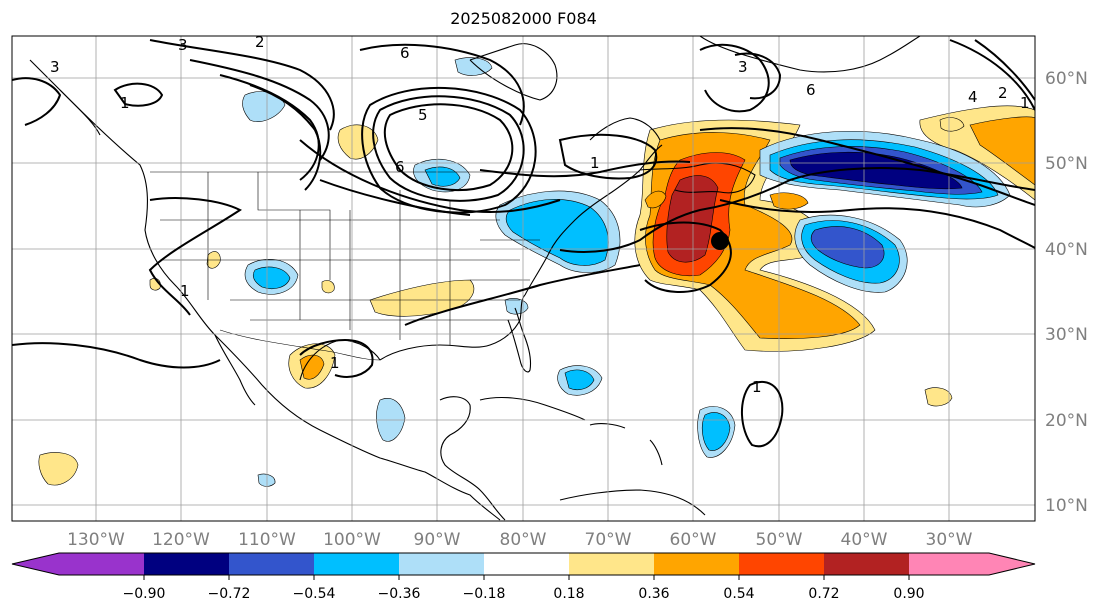 This screenshot has height=615, width=1105. What do you see at coordinates (568, 594) in the screenshot?
I see `colorbar-tick-label: 0.18` at bounding box center [568, 594].